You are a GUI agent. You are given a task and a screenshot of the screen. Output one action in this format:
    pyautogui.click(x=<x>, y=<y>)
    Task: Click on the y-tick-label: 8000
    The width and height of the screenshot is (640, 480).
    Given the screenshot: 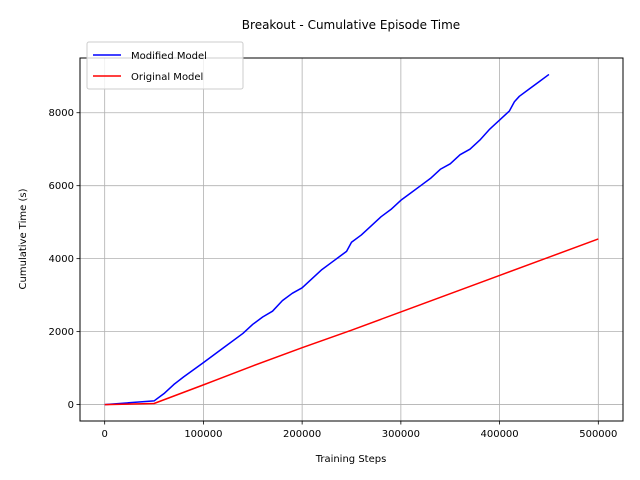 What is the action you would take?
    pyautogui.click(x=61, y=113)
    